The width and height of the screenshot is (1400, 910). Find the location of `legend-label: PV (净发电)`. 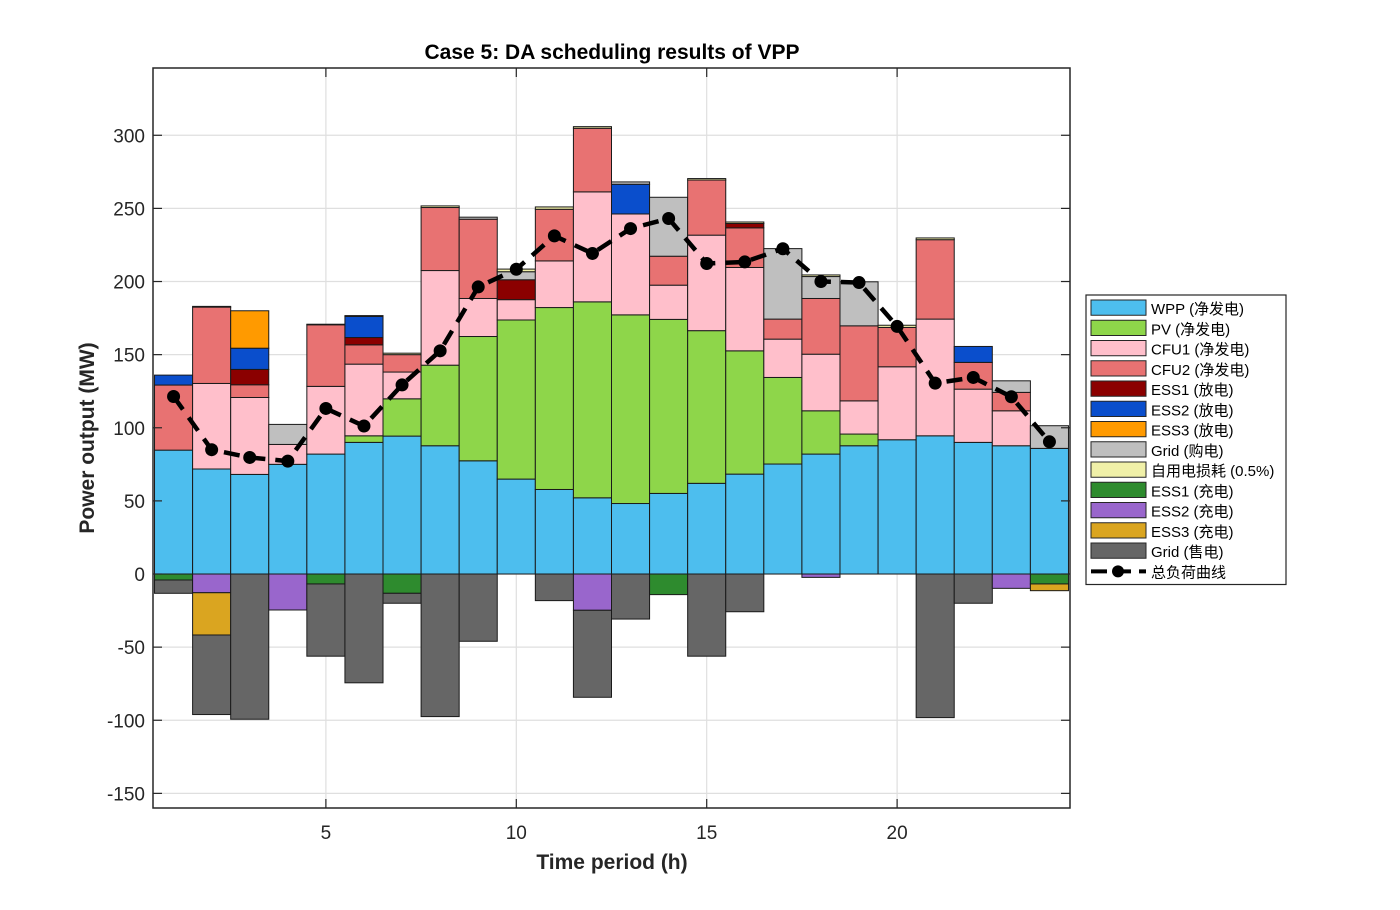

legend-label: PV (净发电) is located at coordinates (1190, 329).